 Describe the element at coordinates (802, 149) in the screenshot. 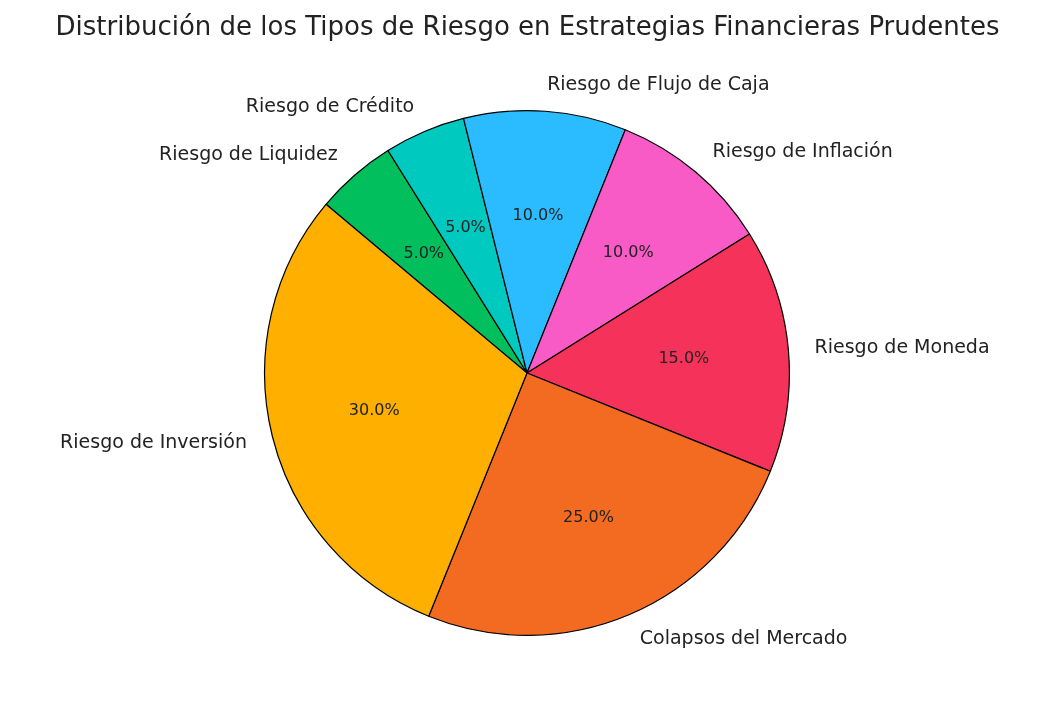

I see `slice-label: Riesgo de Inflación` at that location.